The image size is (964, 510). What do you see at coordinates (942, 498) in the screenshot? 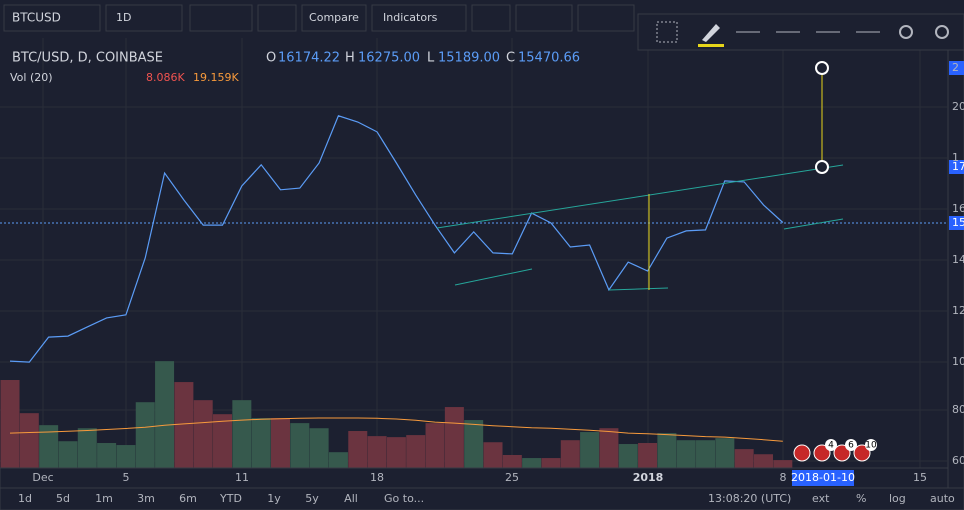
I see `option-button: auto` at bounding box center [942, 498].